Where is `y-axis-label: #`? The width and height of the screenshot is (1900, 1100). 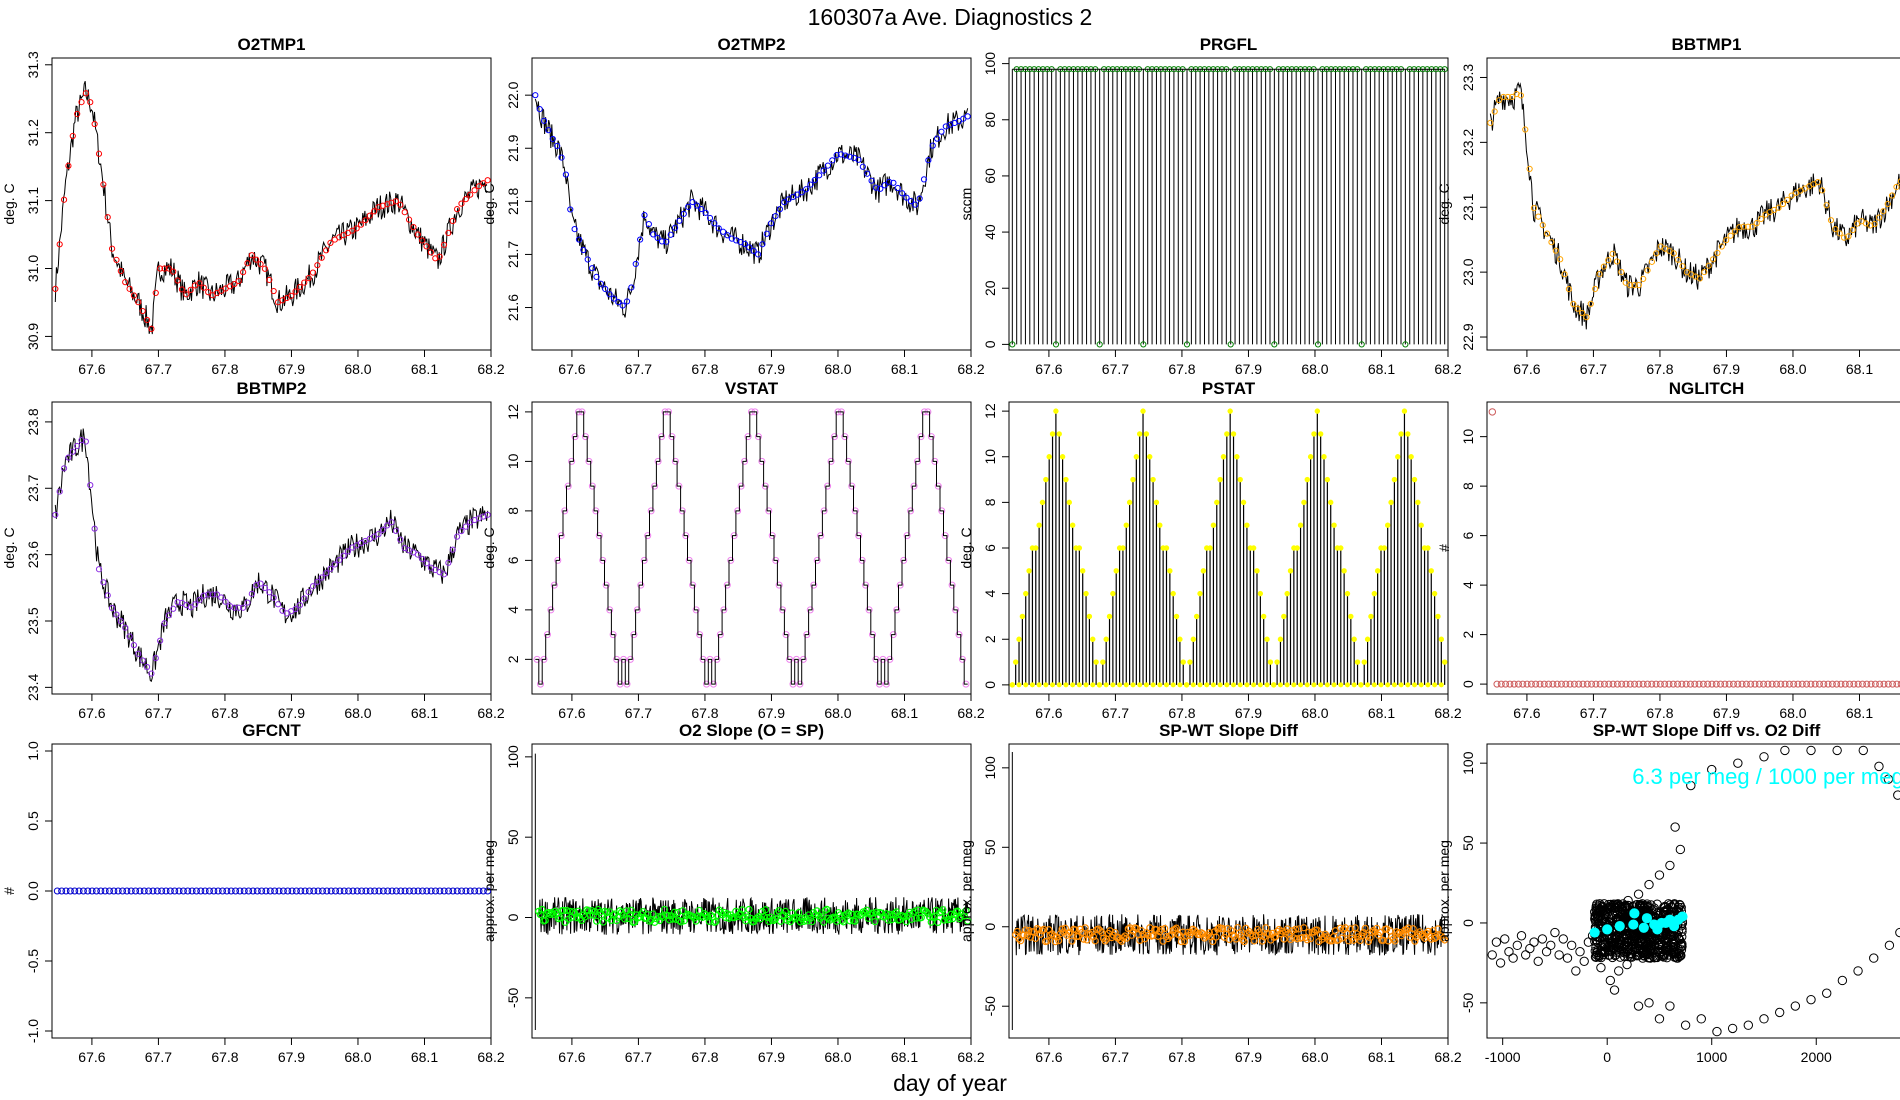 y-axis-label: # is located at coordinates (1444, 548).